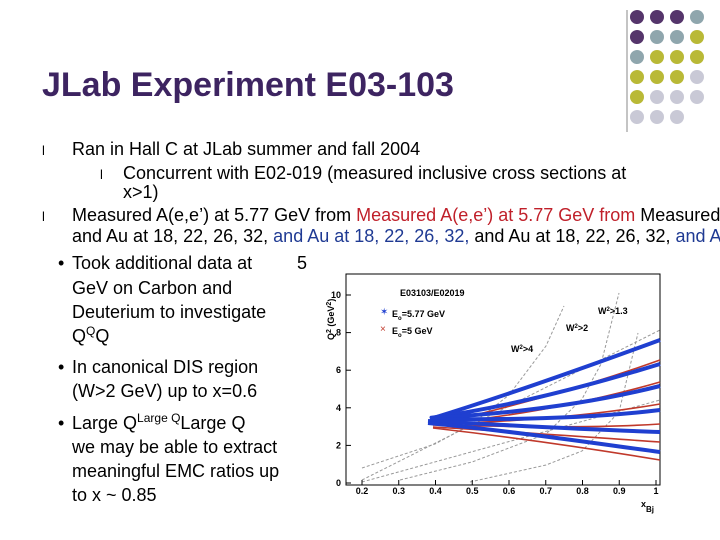 The image size is (720, 540). What do you see at coordinates (331, 300) in the screenshot?
I see `text-run: )` at bounding box center [331, 300].